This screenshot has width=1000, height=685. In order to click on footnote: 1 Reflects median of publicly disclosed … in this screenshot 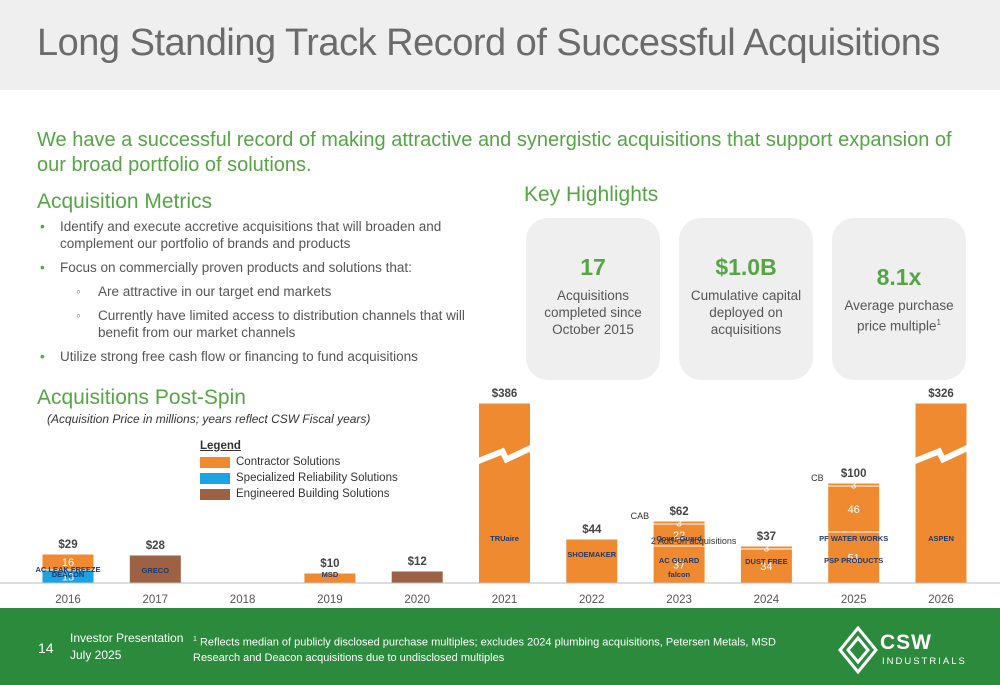, I will do `click(498, 649)`.